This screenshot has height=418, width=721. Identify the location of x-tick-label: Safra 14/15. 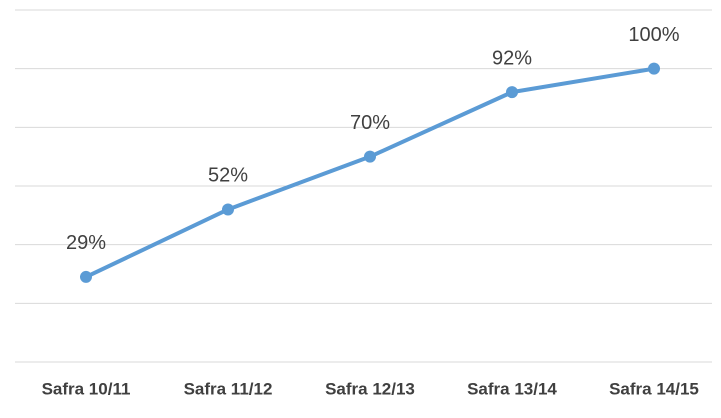
(654, 388).